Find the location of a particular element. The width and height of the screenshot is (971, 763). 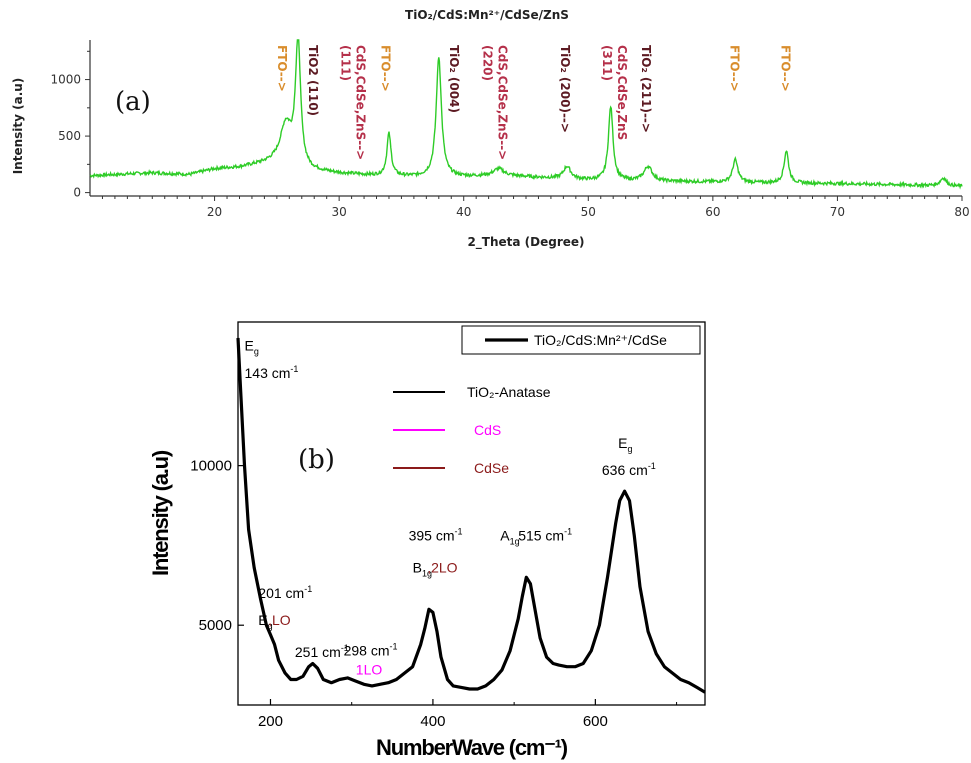

peak-annotation: TiO₂ (004) is located at coordinates (454, 79).